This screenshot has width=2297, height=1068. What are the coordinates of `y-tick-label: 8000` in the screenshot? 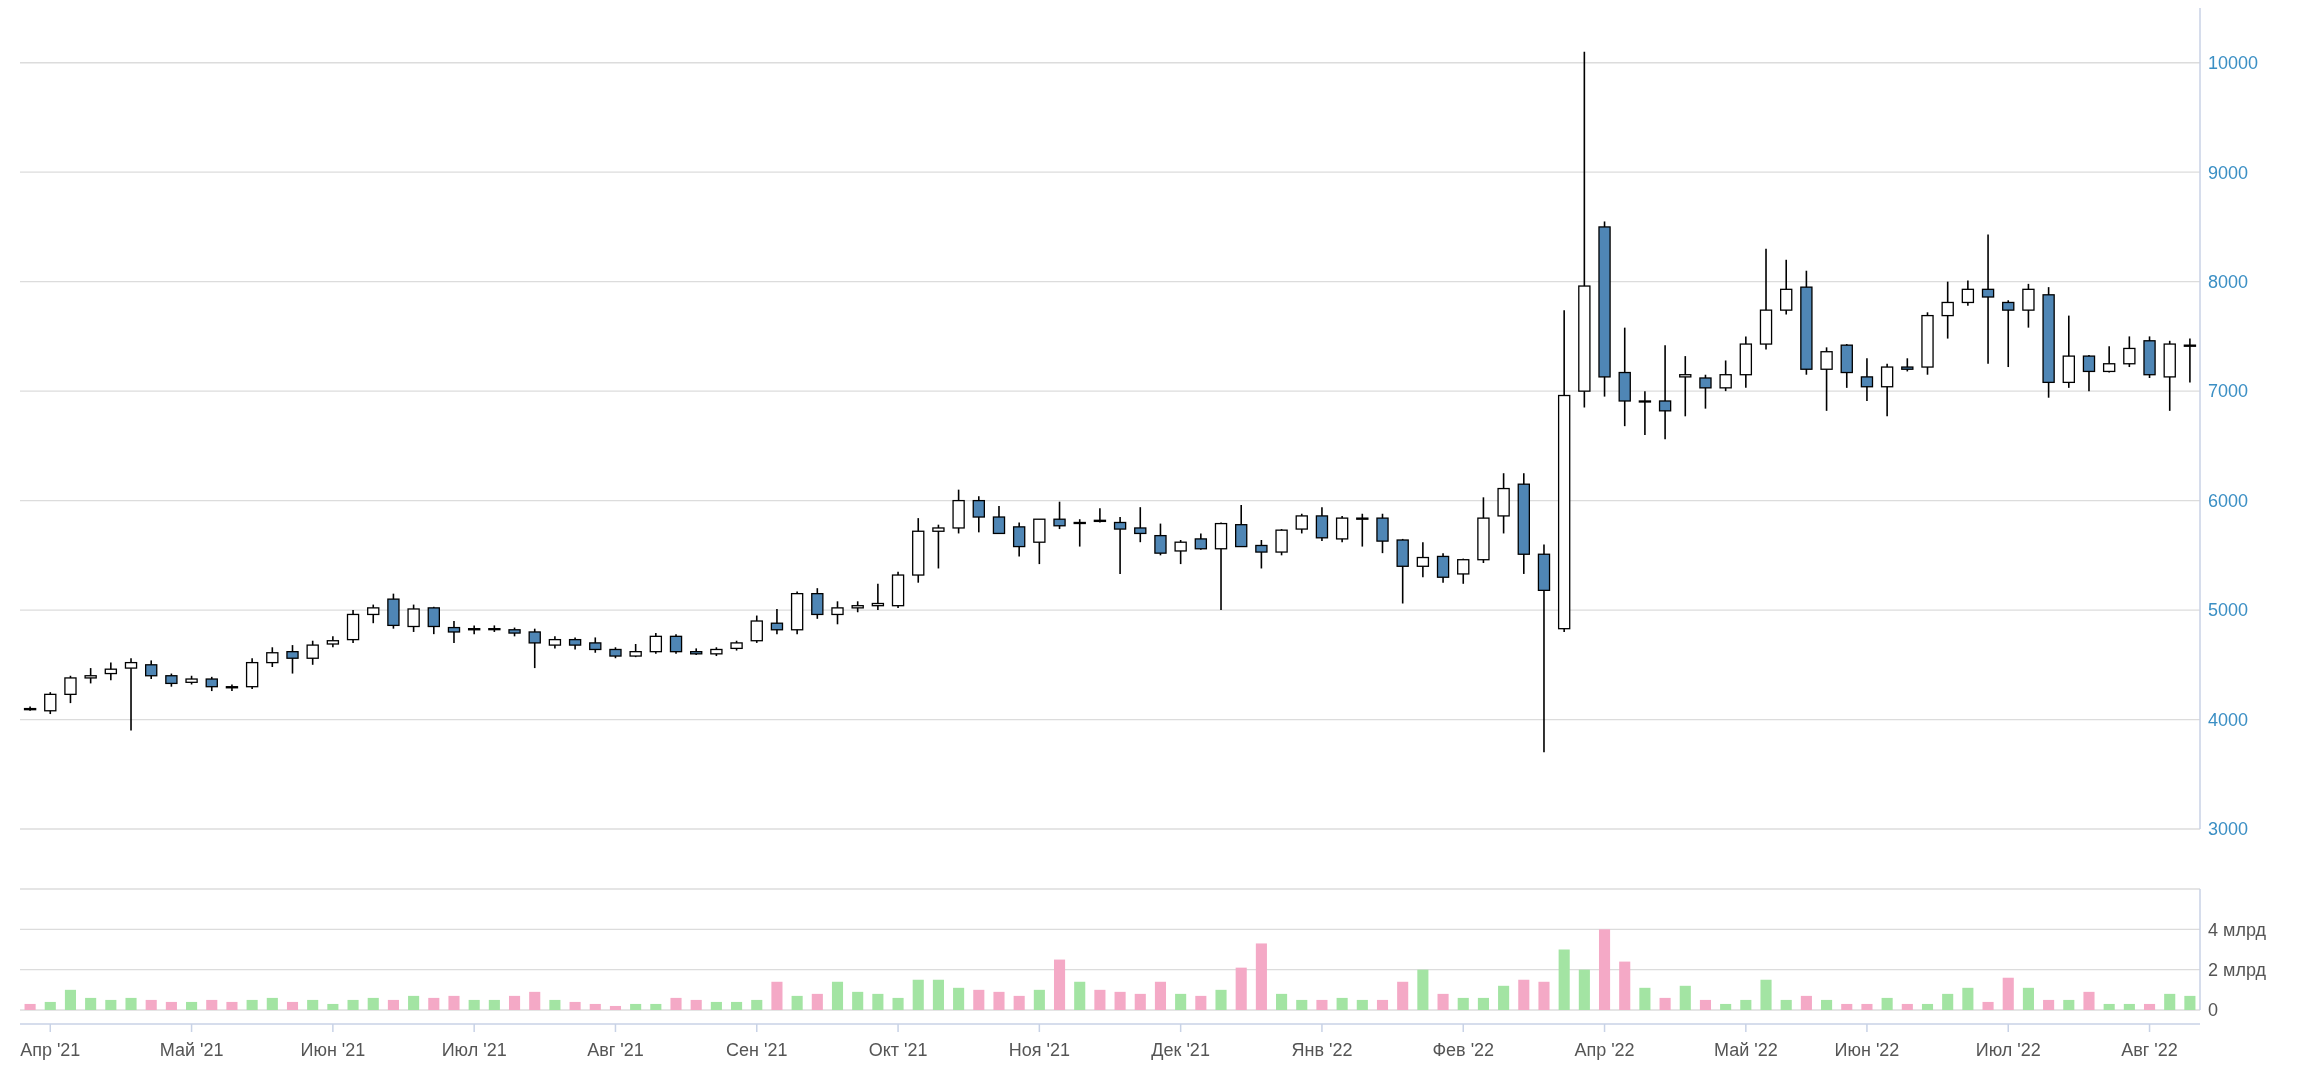 It's located at (2228, 281).